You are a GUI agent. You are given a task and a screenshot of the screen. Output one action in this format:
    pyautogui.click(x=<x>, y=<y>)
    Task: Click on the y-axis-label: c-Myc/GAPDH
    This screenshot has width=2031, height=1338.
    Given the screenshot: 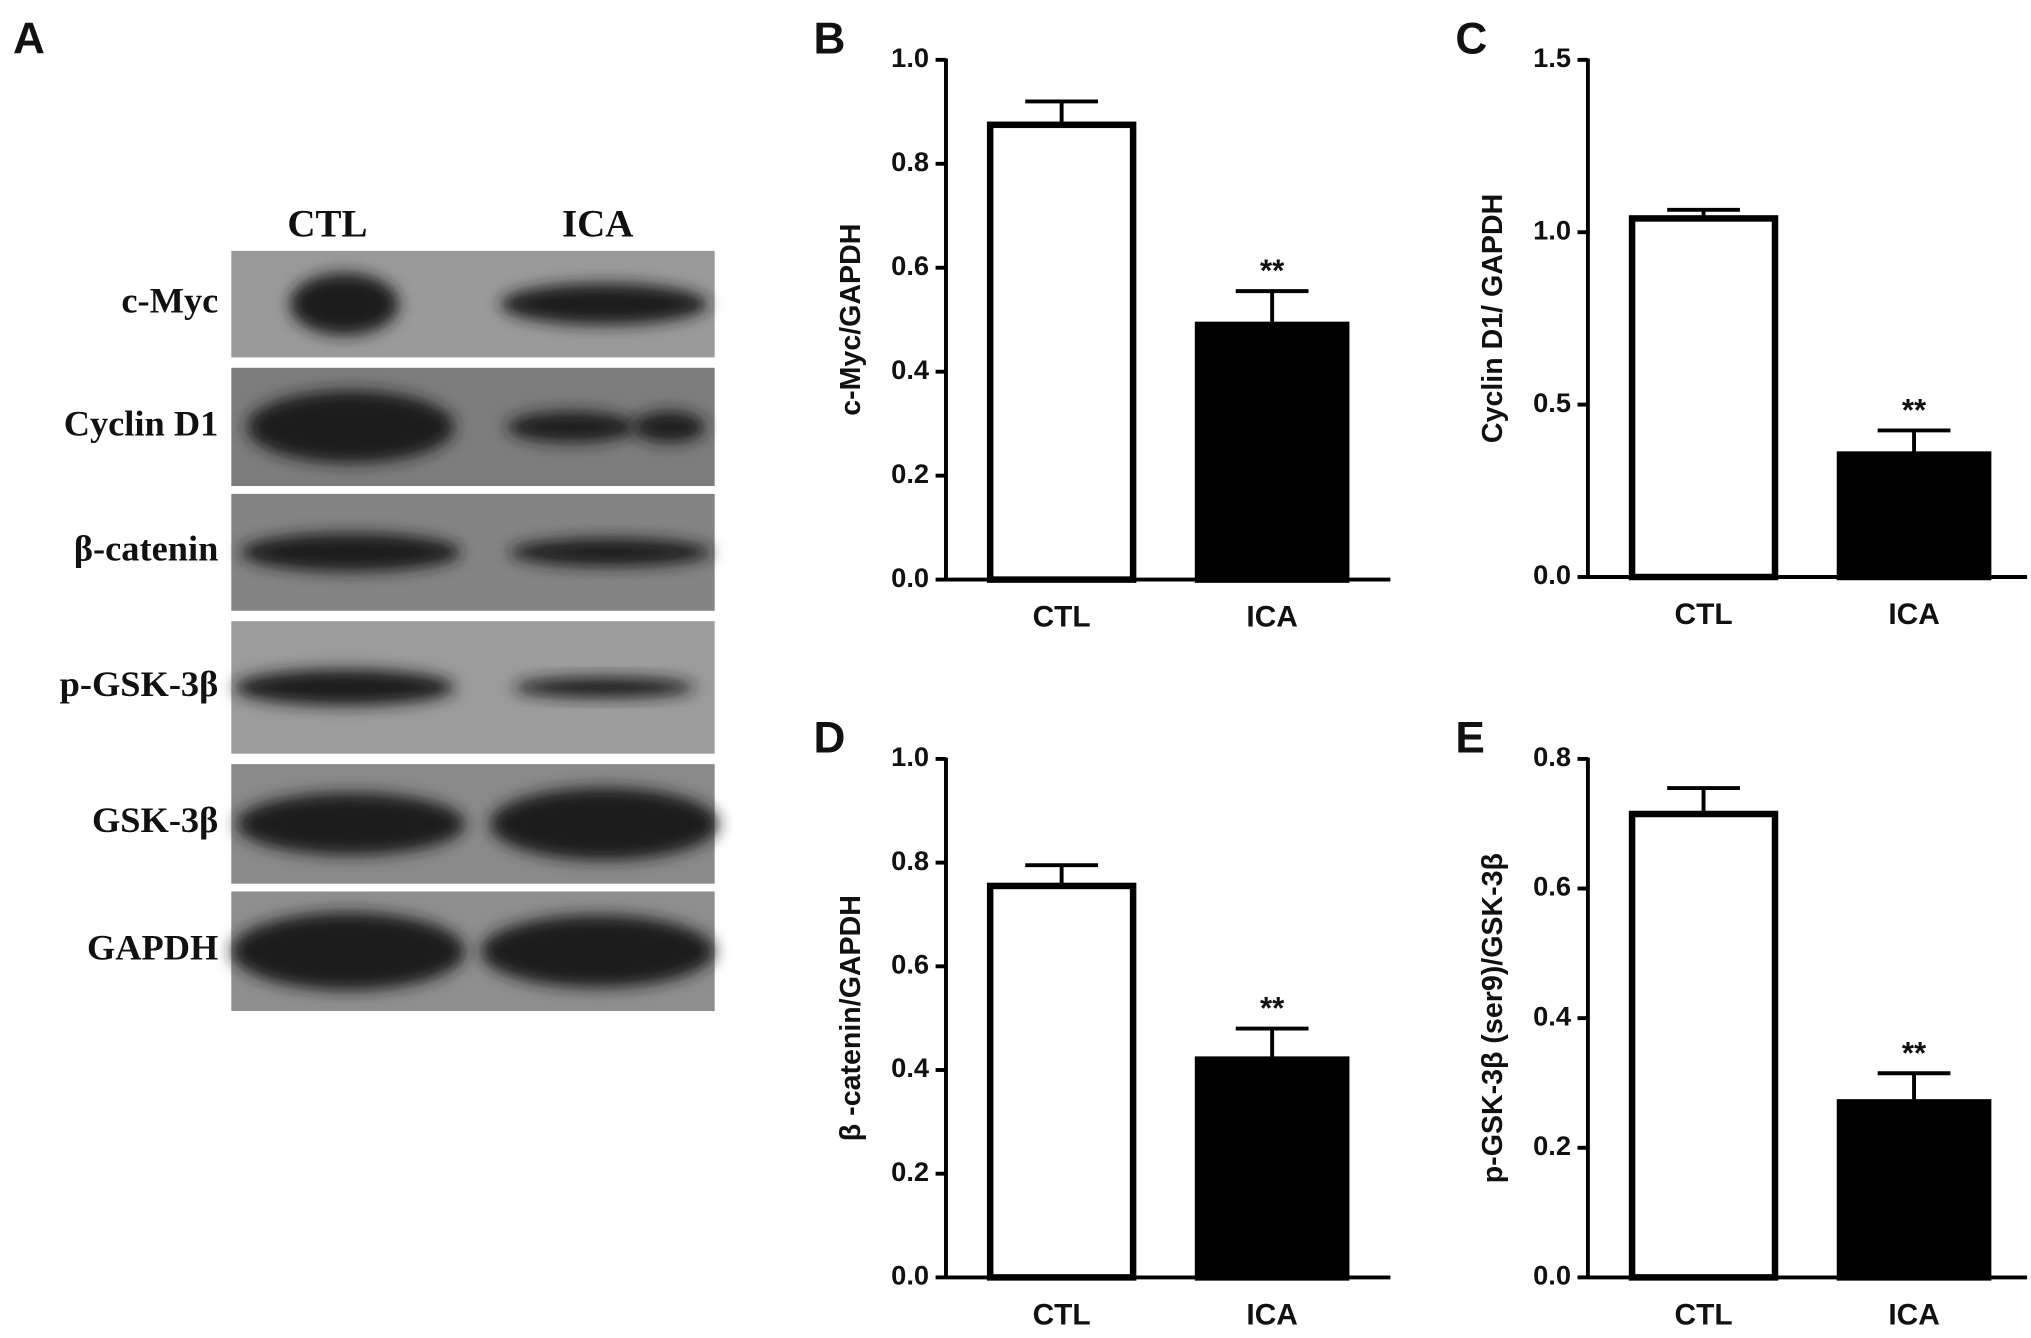 What is the action you would take?
    pyautogui.click(x=851, y=320)
    